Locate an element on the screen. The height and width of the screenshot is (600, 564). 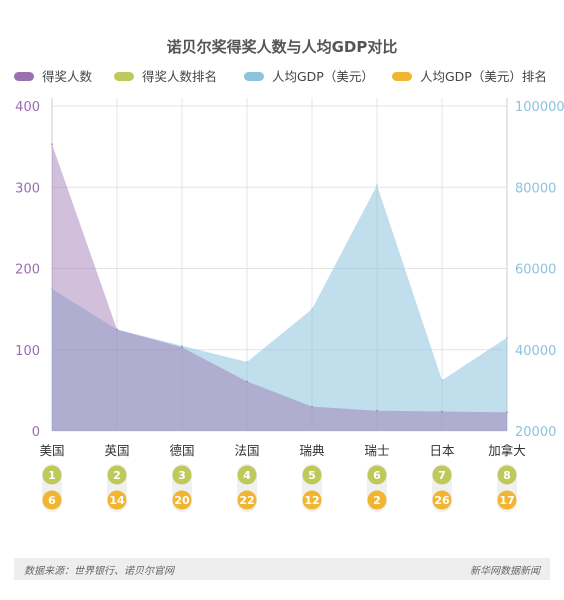
gdp-rank-value: 26 is located at coordinates (442, 500).